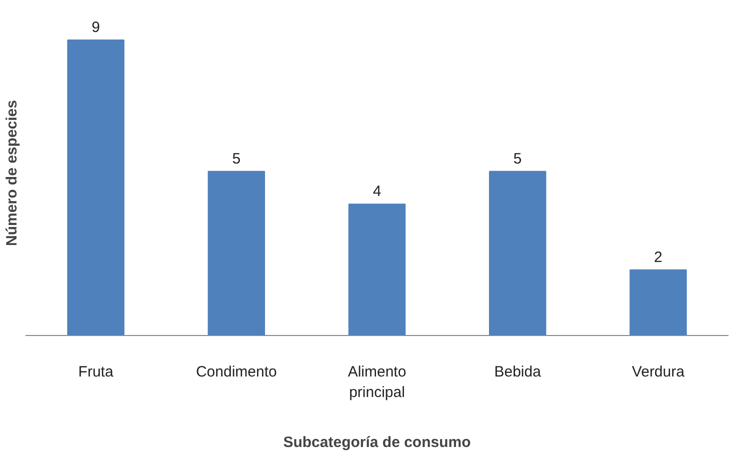 The height and width of the screenshot is (453, 733). I want to click on data-label: 4, so click(377, 191).